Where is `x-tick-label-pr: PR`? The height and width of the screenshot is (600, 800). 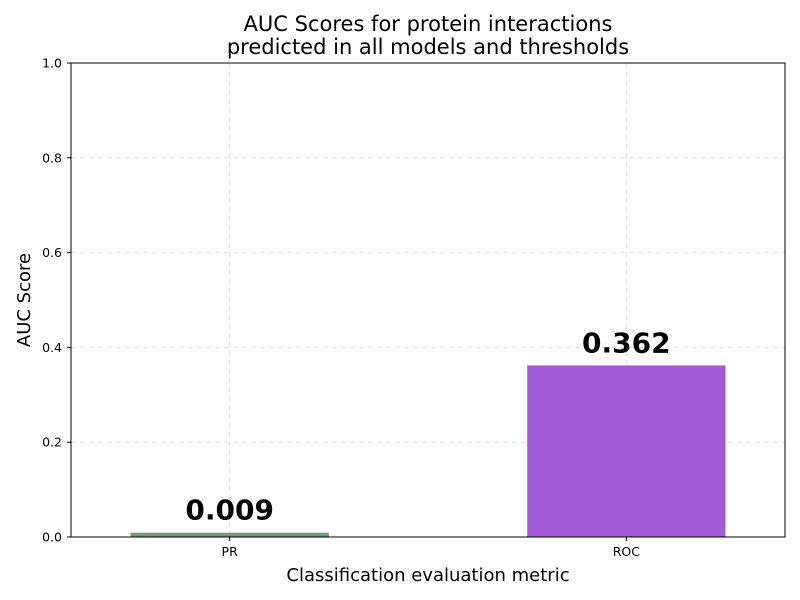 x-tick-label-pr: PR is located at coordinates (230, 551).